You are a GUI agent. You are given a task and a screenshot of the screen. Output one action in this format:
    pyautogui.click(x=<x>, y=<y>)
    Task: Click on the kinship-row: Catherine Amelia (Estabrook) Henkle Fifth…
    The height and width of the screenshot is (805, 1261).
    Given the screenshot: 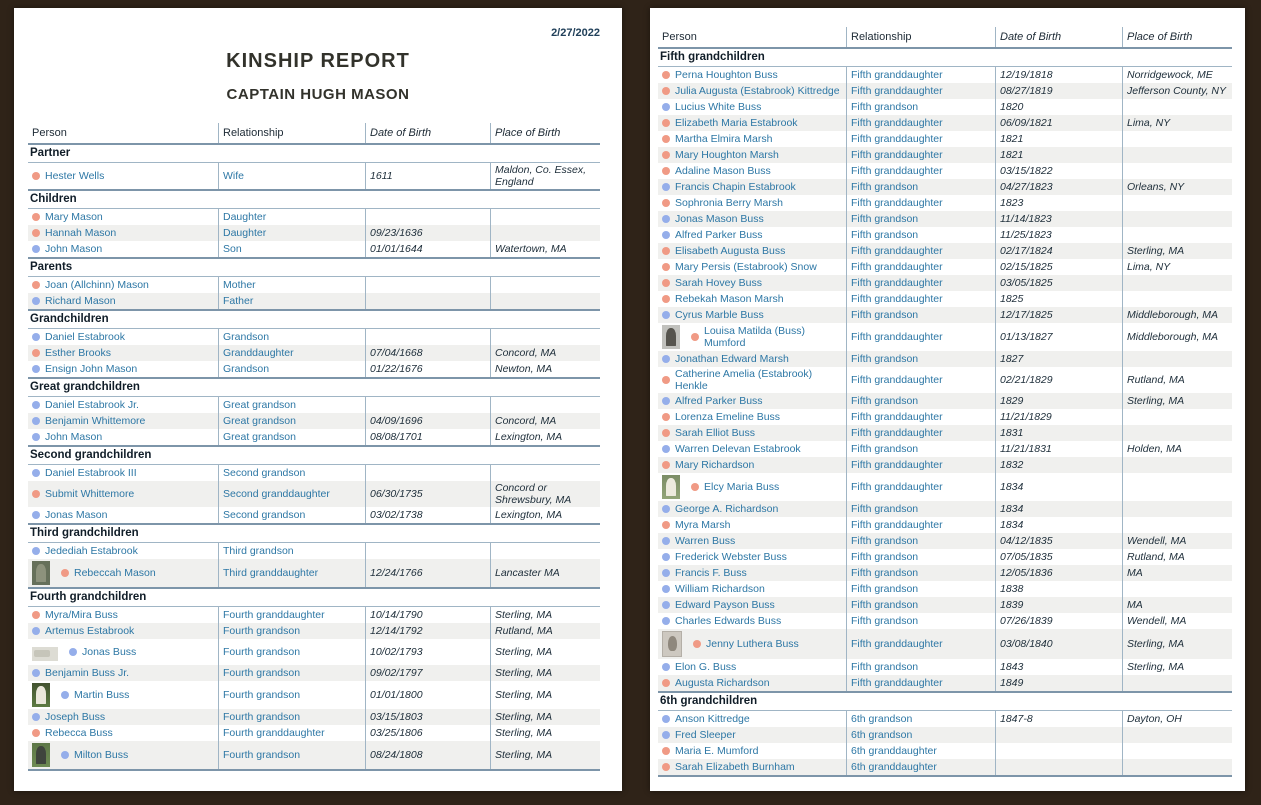 What is the action you would take?
    pyautogui.click(x=945, y=380)
    